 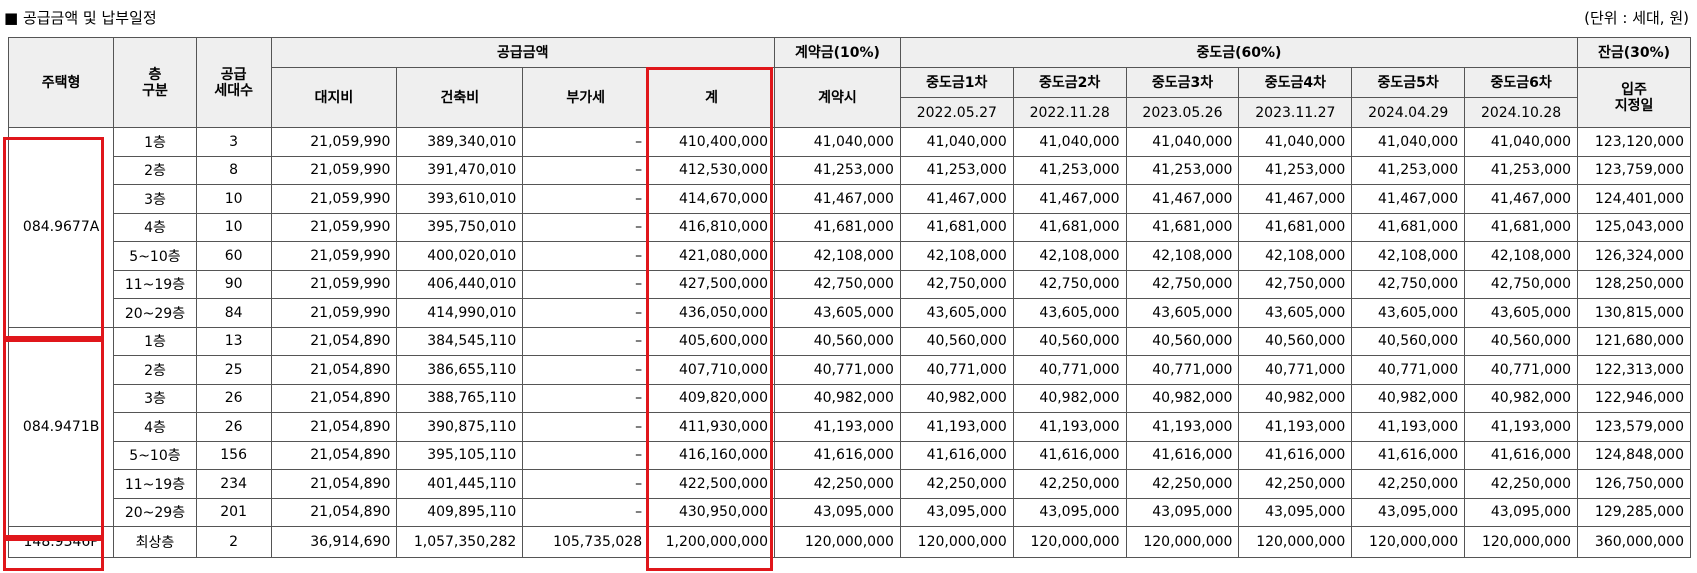 What do you see at coordinates (1521, 256) in the screenshot?
I see `cell-interim-6: 42,108,000` at bounding box center [1521, 256].